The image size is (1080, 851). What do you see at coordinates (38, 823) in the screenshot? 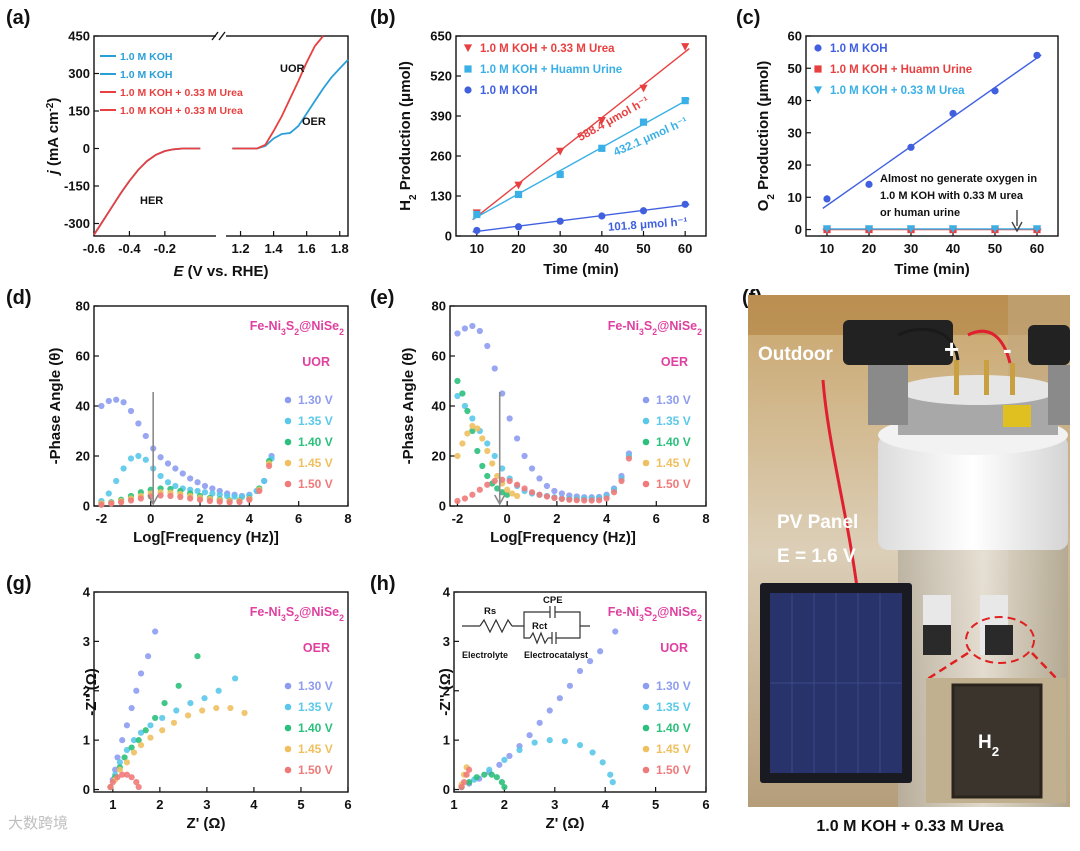
I see `watermark: 大数跨境` at bounding box center [38, 823].